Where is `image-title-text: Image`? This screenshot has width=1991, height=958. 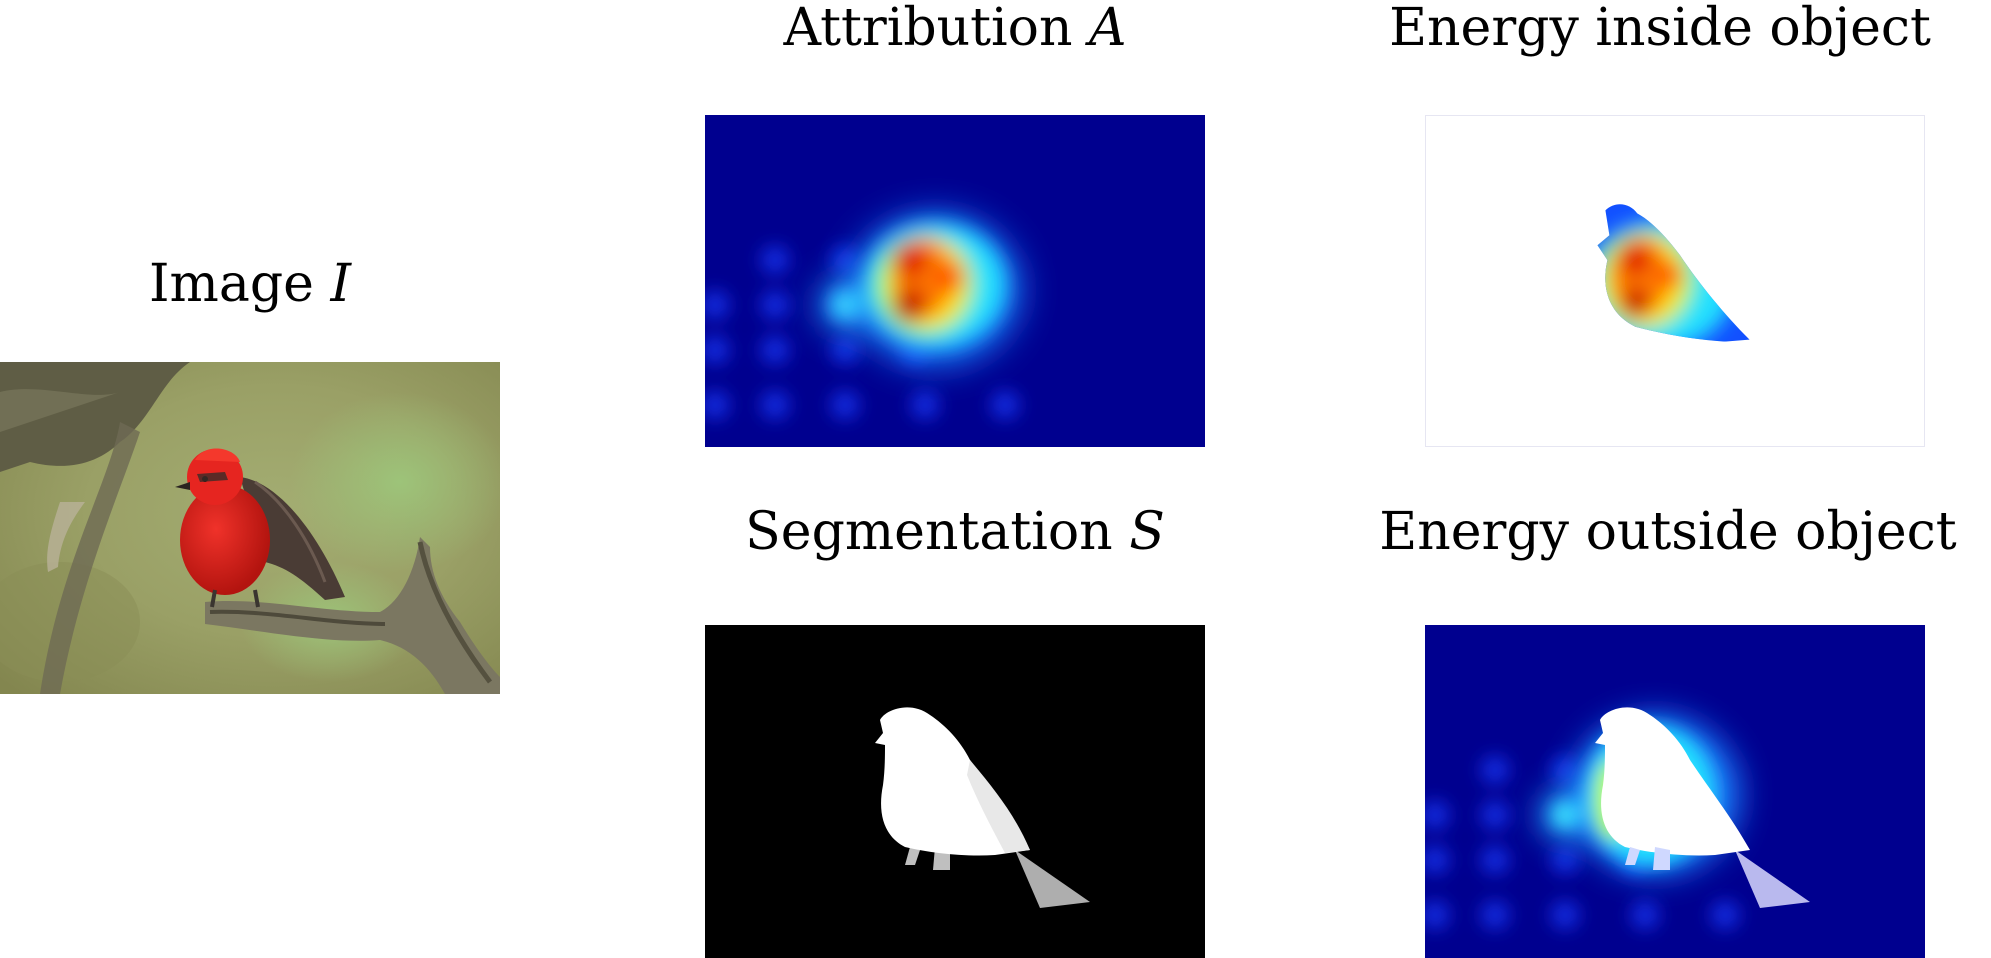 image-title-text: Image is located at coordinates (231, 284).